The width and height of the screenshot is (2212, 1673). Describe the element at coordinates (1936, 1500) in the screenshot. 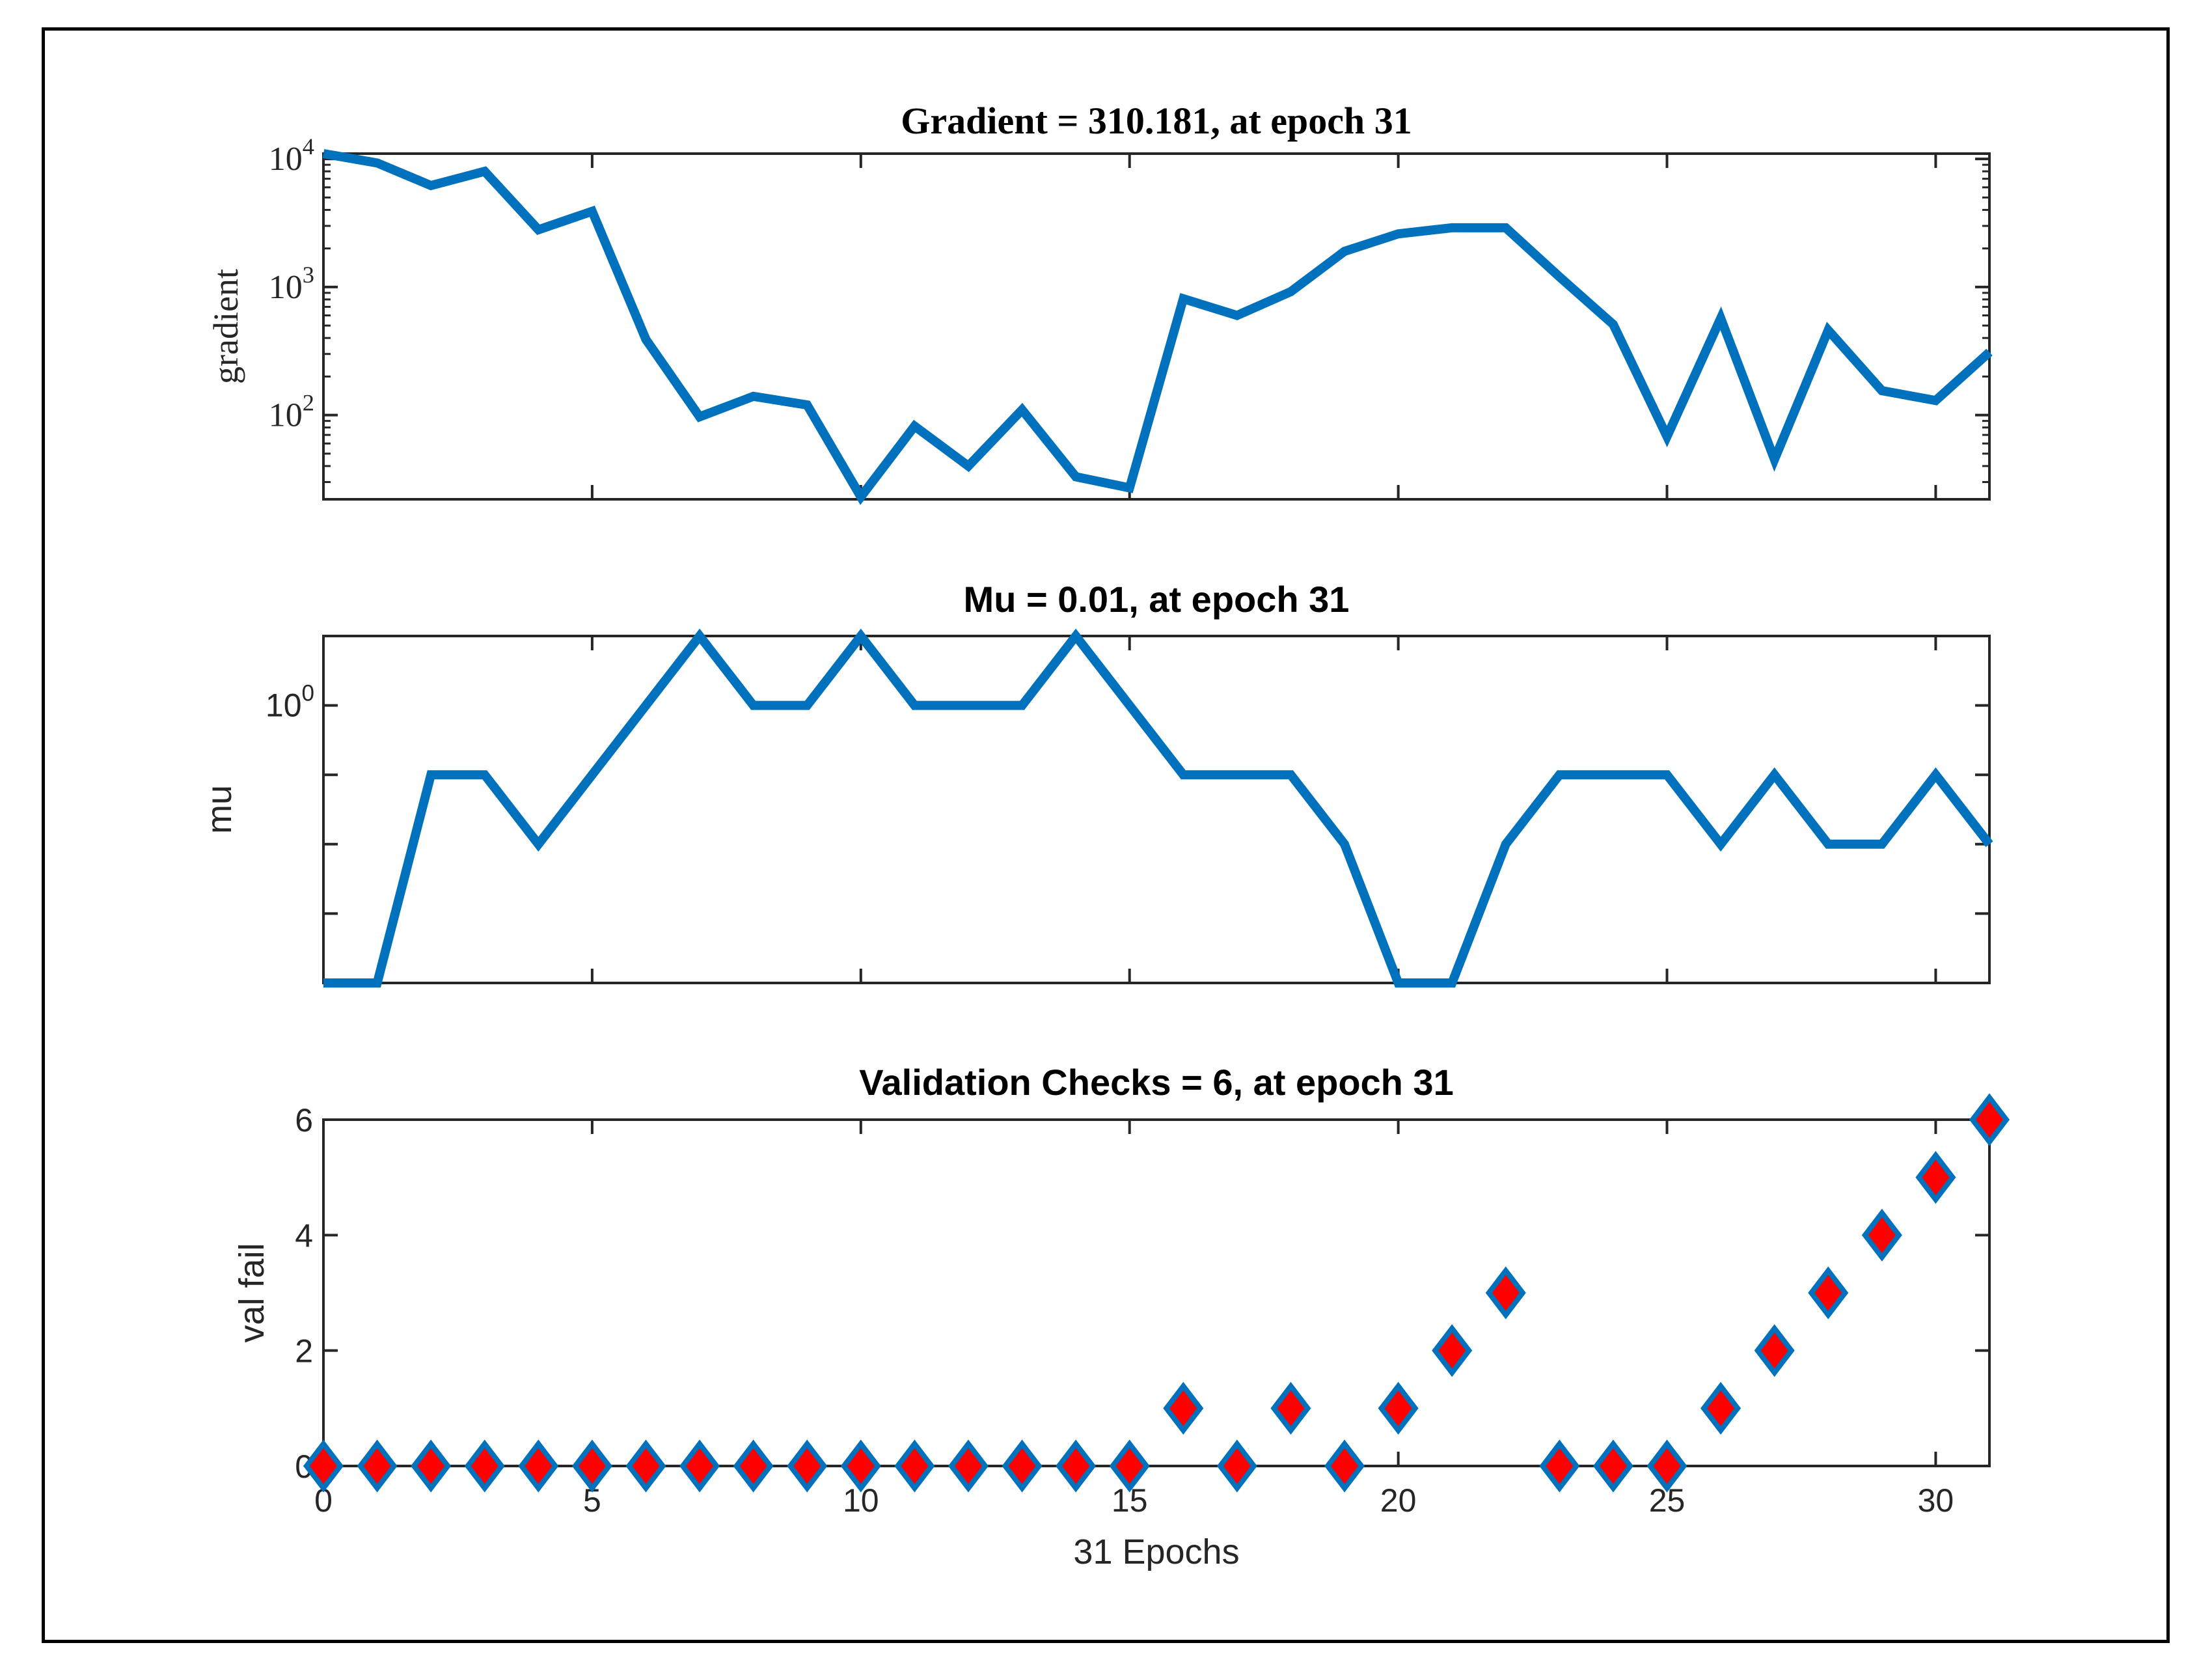

I see `x-tick-label: 30` at that location.